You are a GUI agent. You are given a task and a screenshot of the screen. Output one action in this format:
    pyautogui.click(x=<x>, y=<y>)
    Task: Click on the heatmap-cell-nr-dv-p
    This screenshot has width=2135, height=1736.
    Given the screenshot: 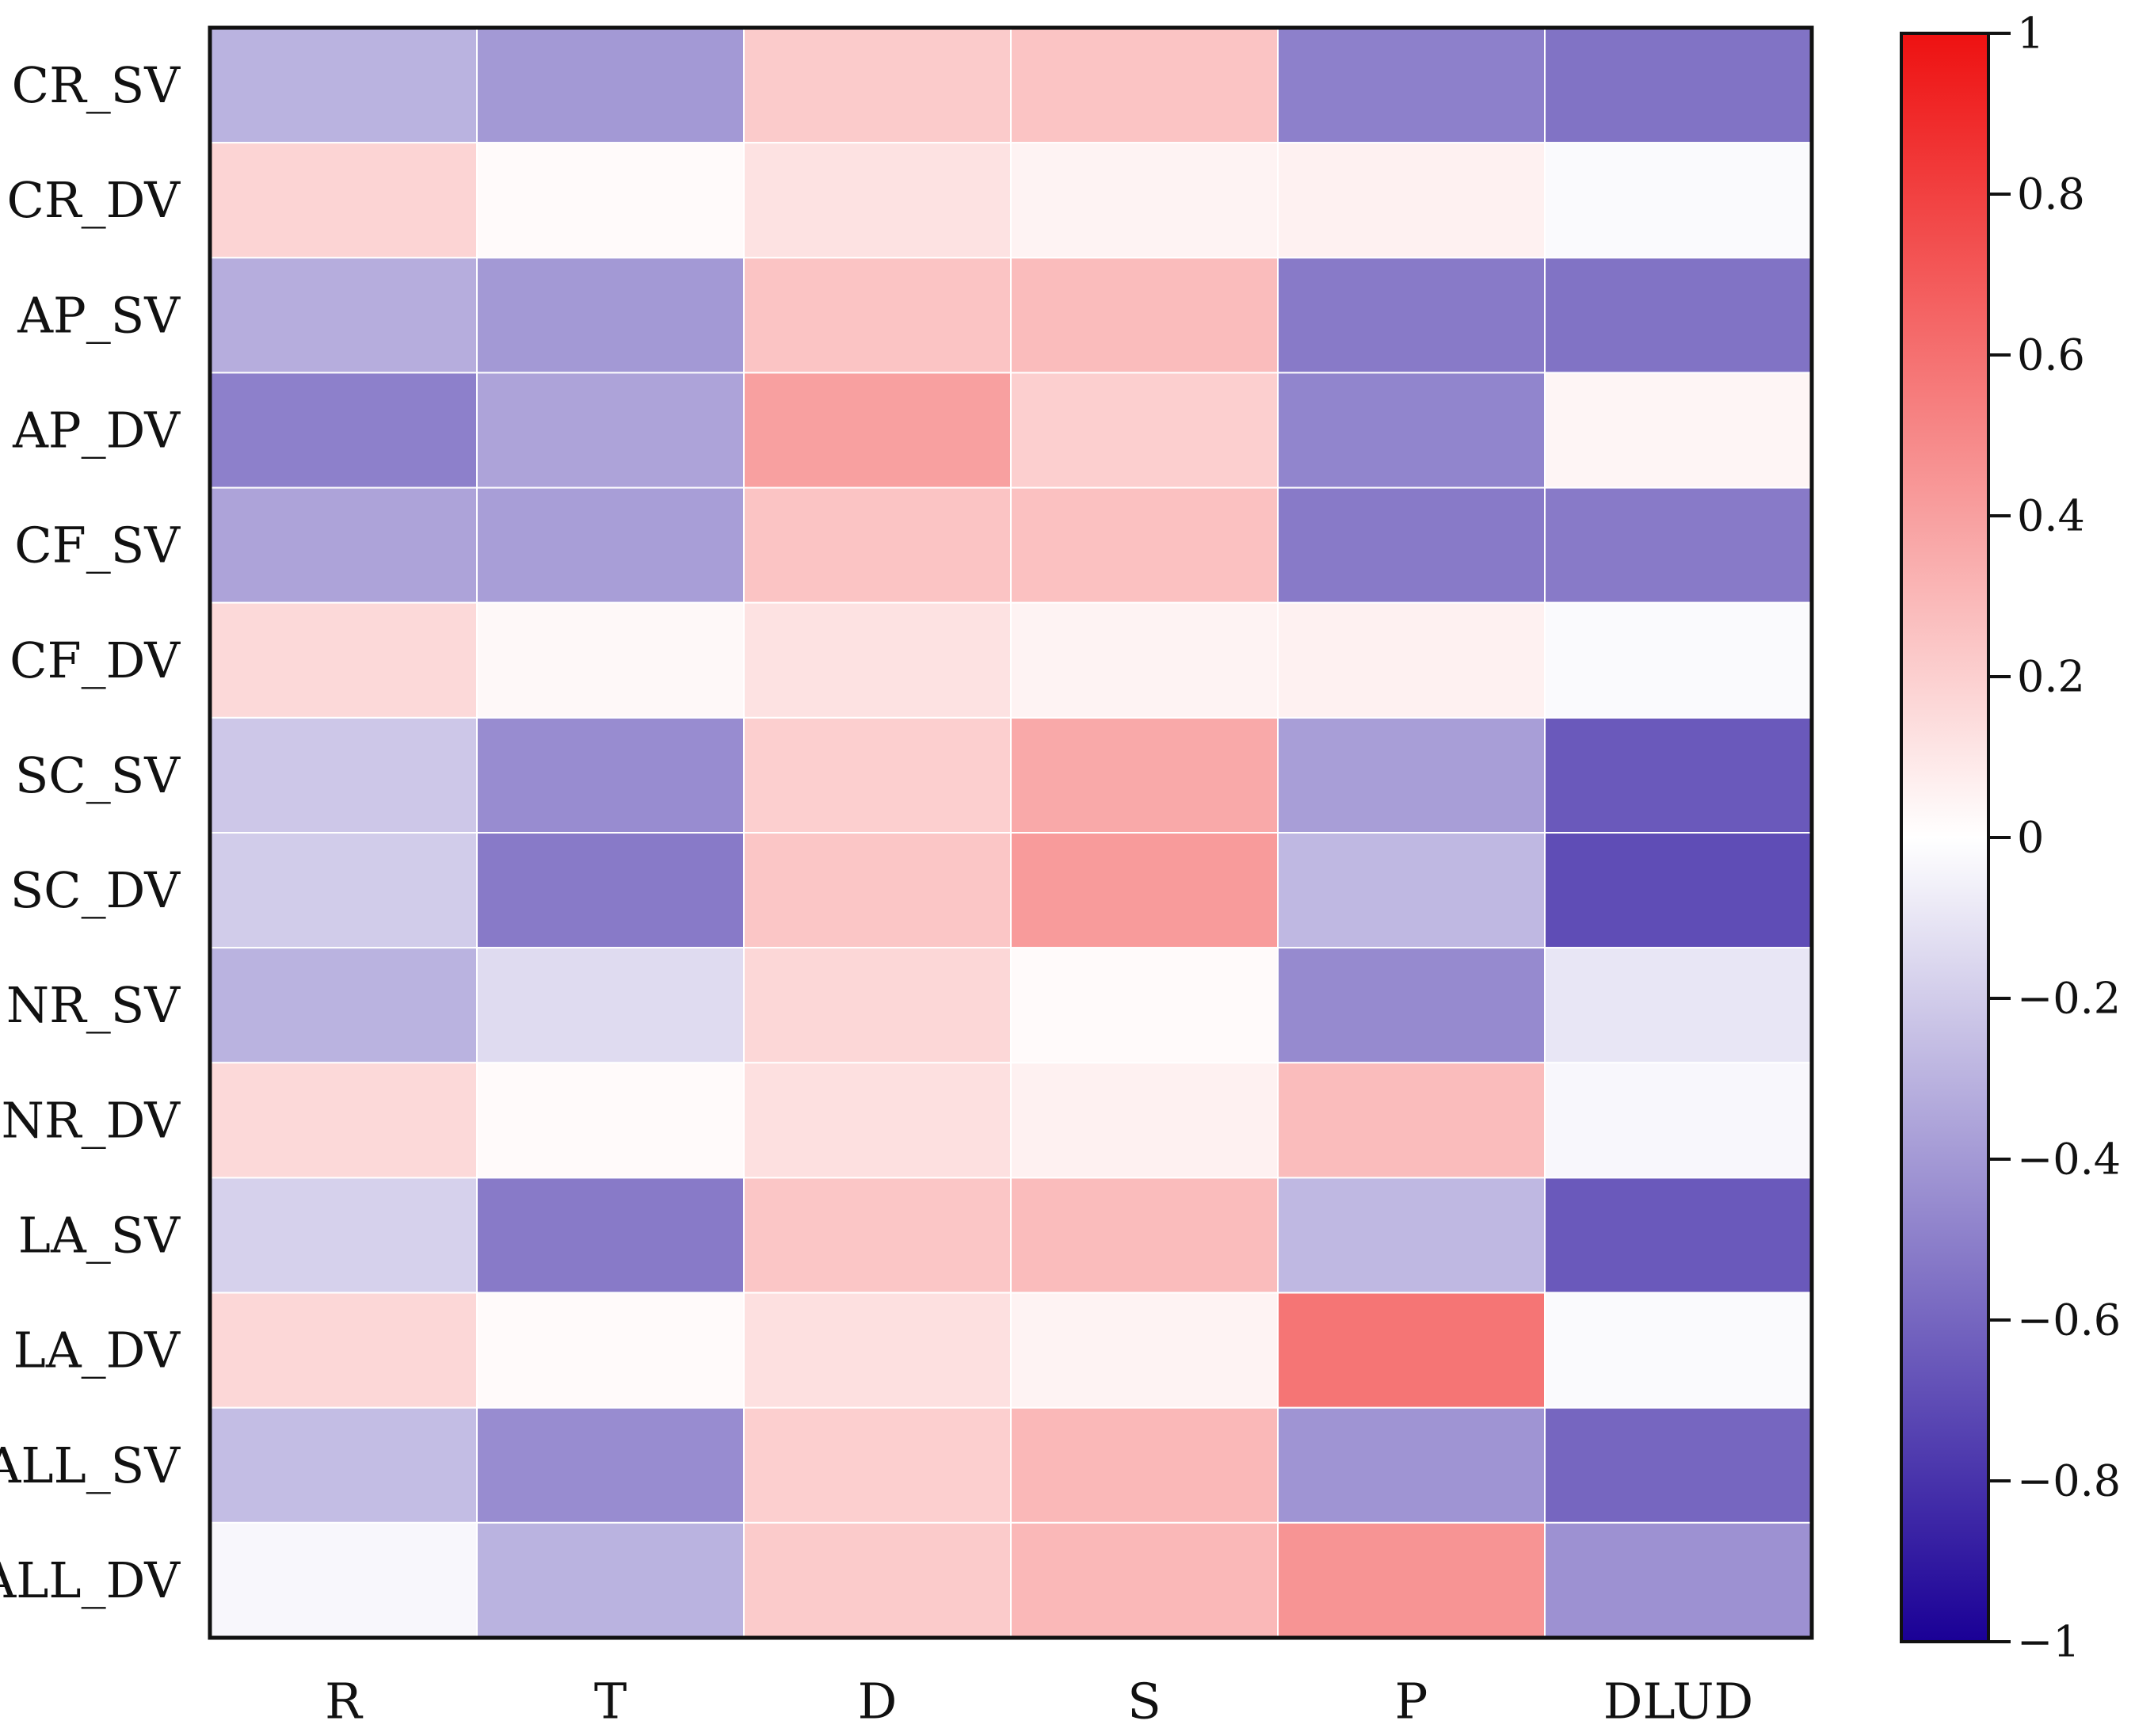 What is the action you would take?
    pyautogui.click(x=1411, y=1120)
    